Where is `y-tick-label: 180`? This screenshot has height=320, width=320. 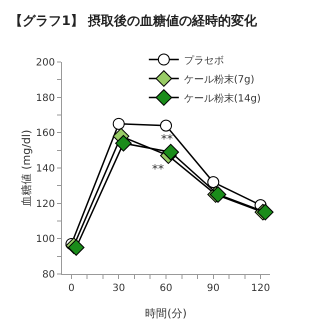 y-tick-label: 180 is located at coordinates (45, 98).